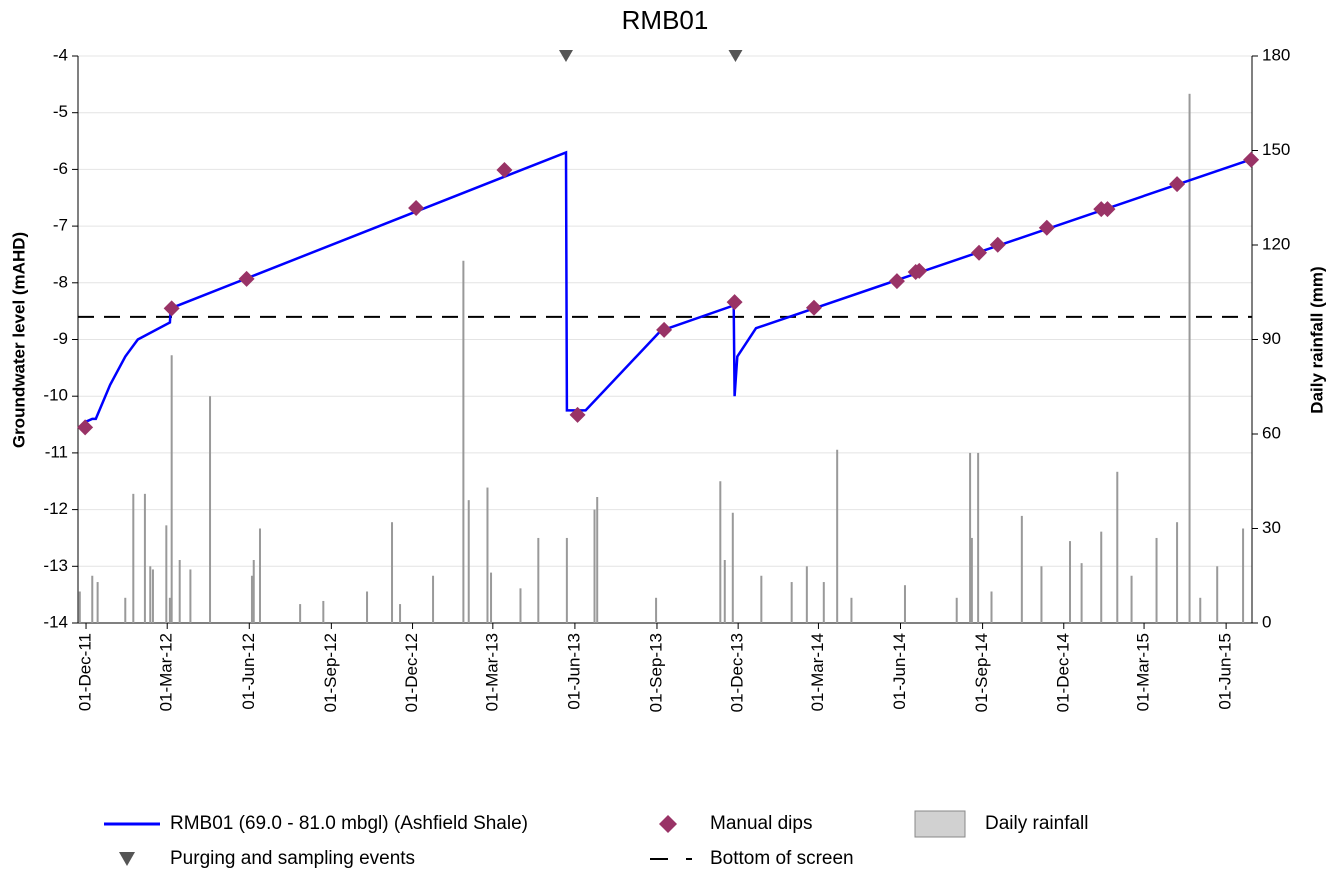 This screenshot has height=881, width=1343. Describe the element at coordinates (665, 20) in the screenshot. I see `chart-title: RMB01` at that location.